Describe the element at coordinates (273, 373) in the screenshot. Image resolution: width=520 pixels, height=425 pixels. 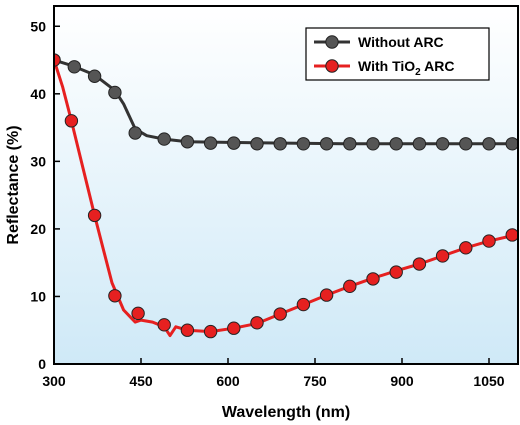
I see `x-axis: 300 450 600 750 900 1050` at that location.